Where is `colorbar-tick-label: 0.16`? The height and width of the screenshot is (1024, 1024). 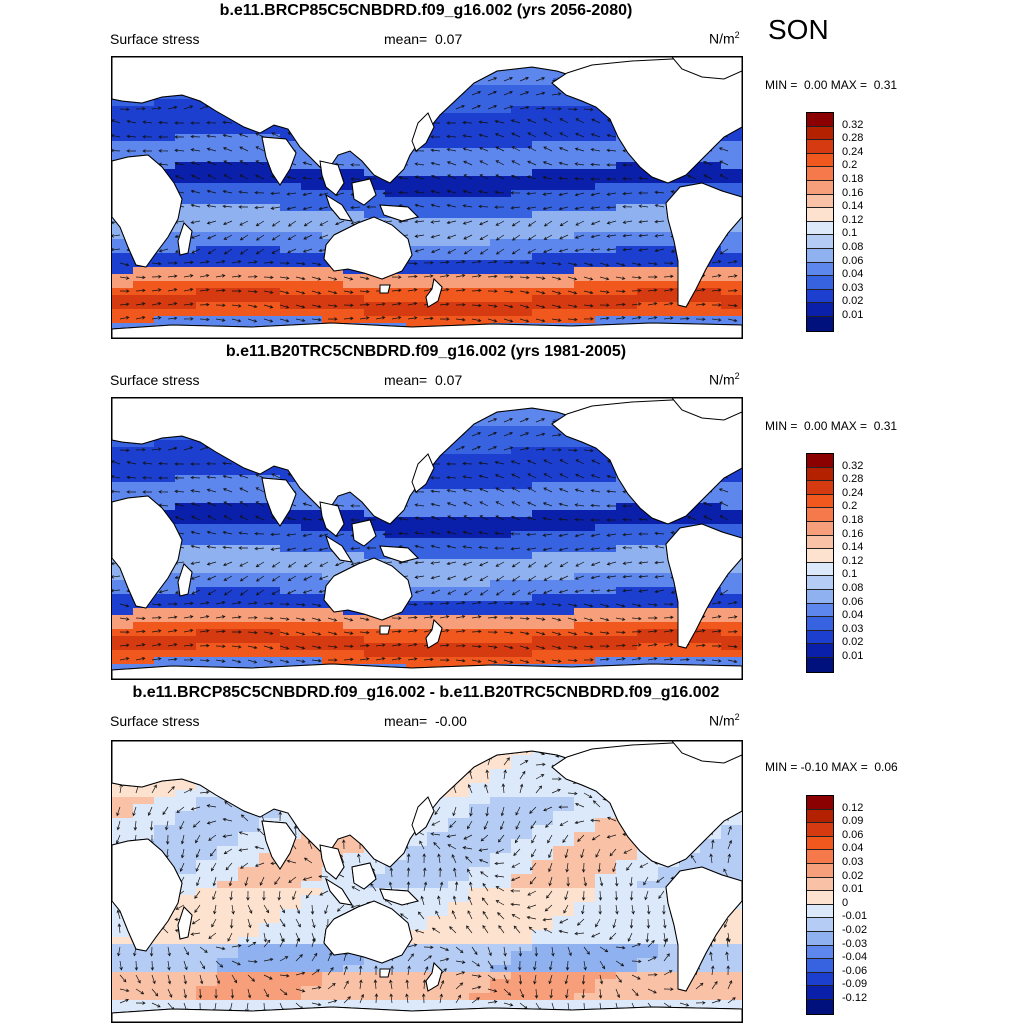 colorbar-tick-label: 0.16 is located at coordinates (853, 533).